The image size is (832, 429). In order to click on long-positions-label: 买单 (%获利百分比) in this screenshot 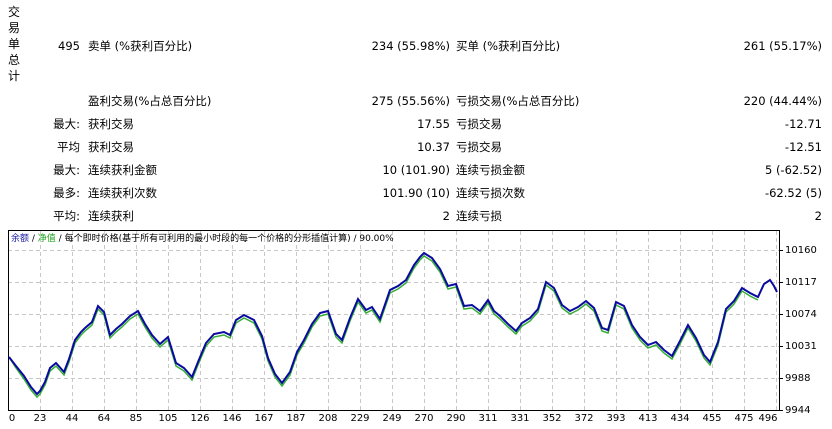, I will do `click(508, 46)`.